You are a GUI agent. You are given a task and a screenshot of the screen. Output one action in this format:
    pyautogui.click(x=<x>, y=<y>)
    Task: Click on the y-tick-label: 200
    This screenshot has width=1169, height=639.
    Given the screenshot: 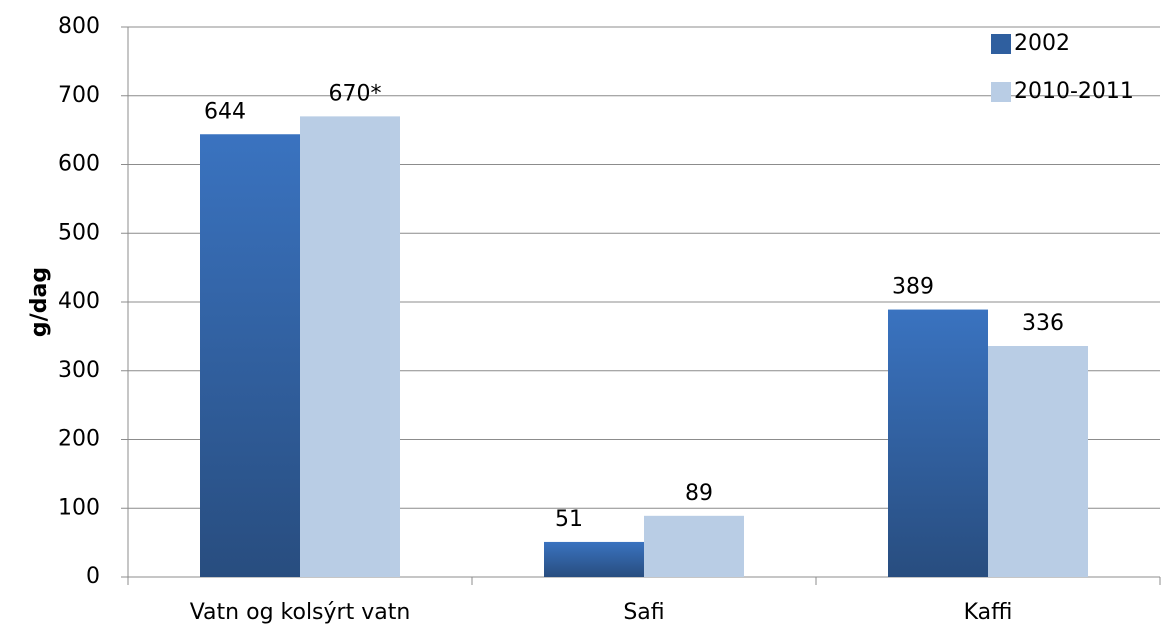 What is the action you would take?
    pyautogui.click(x=79, y=439)
    